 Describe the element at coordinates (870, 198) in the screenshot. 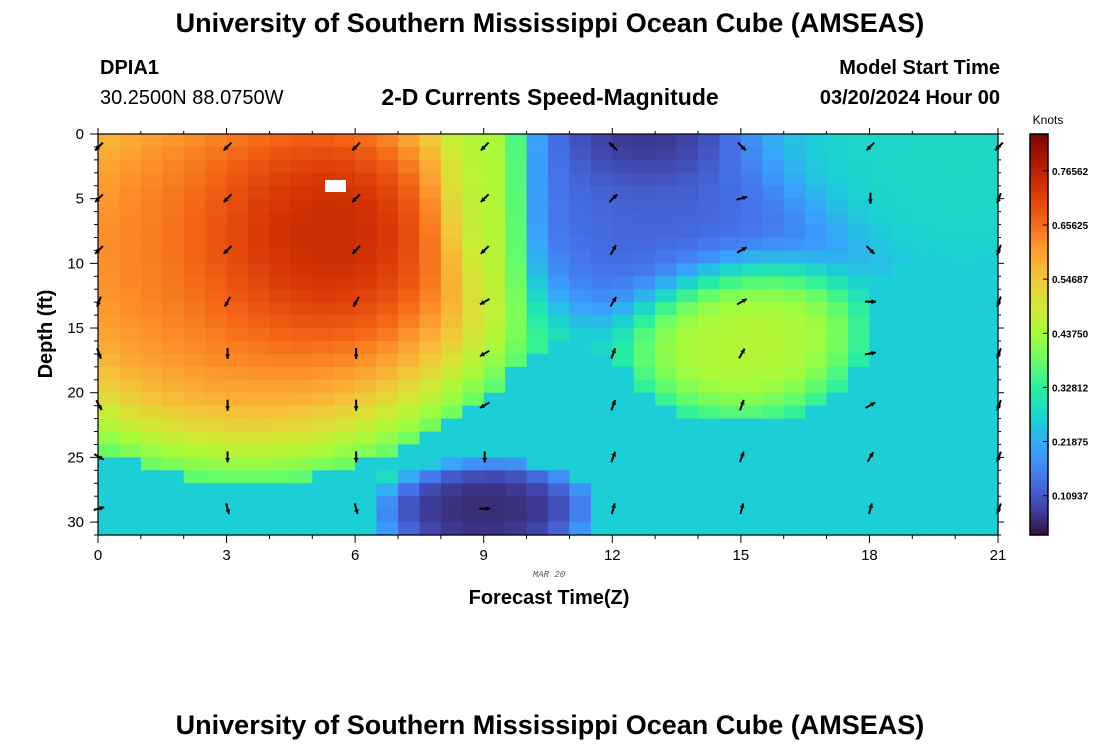

I see `current-arrow` at that location.